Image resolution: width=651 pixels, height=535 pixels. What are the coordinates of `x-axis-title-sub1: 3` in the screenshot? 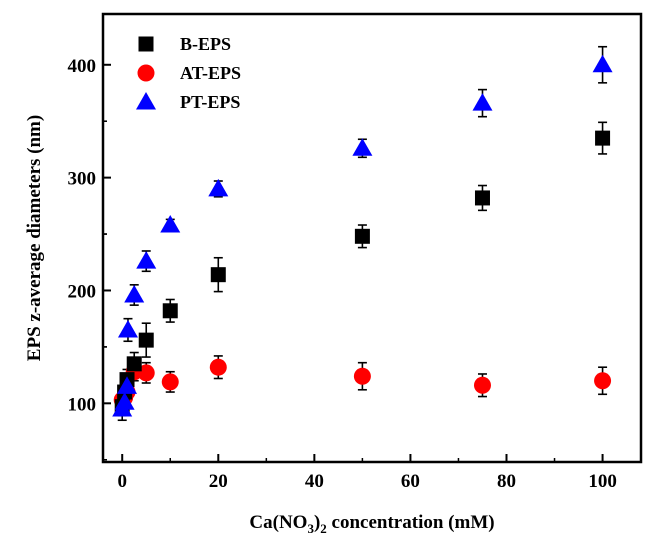 It's located at (310, 528).